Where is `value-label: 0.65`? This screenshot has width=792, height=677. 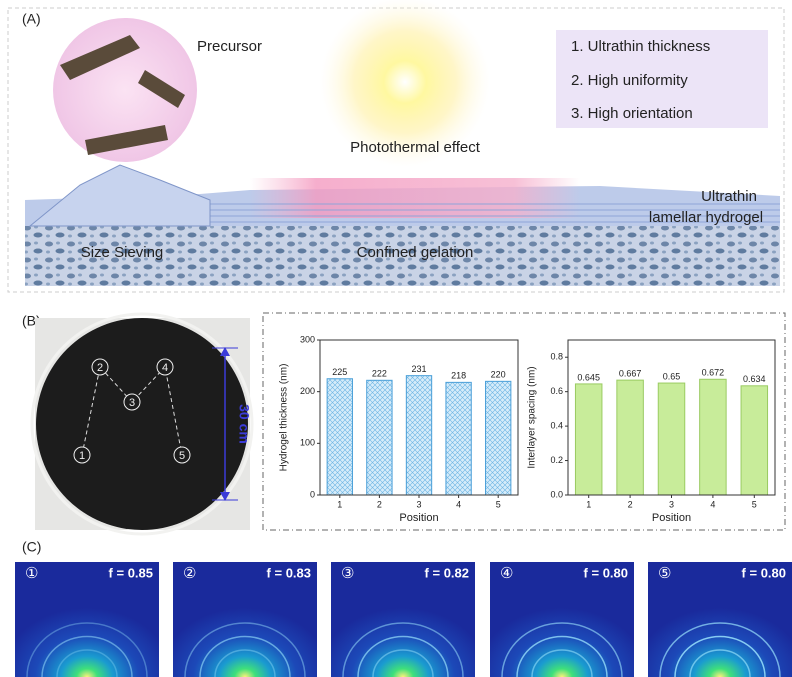
value-label: 0.65 is located at coordinates (672, 376).